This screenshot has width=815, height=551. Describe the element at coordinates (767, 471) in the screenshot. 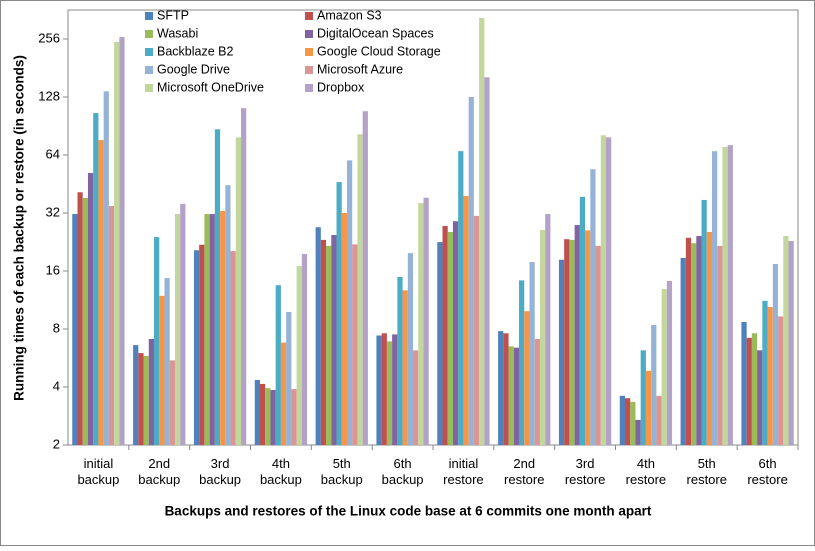

I see `x-tick-label: 6th restore` at that location.